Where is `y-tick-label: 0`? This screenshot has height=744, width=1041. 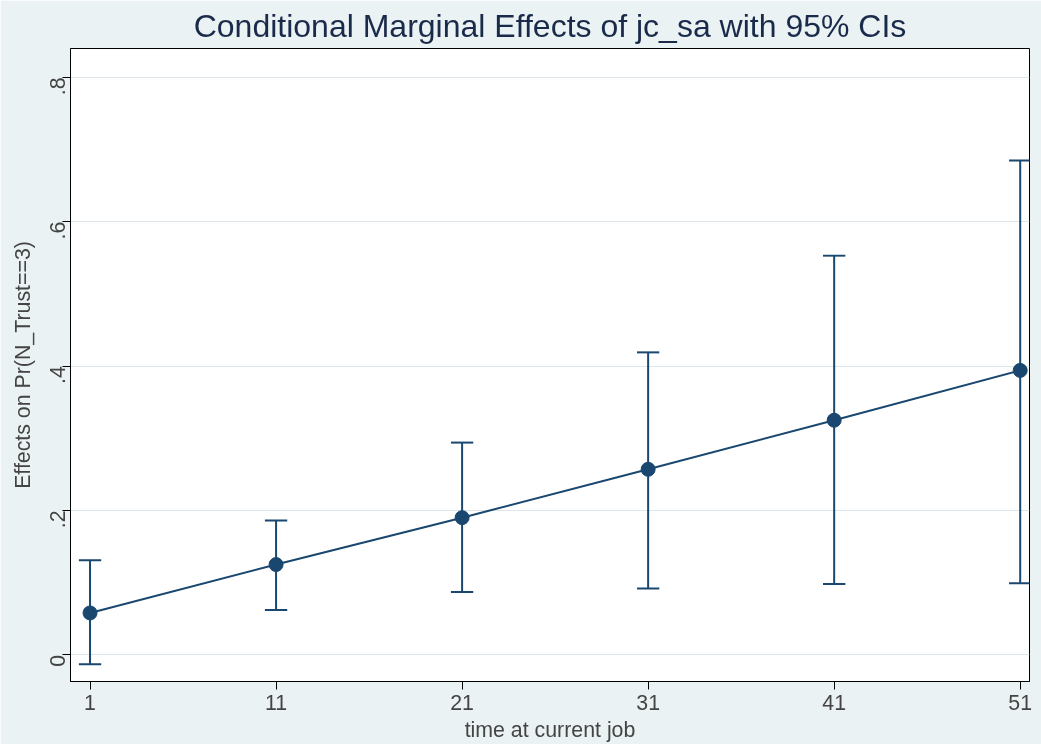
y-tick-label: 0 is located at coordinates (58, 660).